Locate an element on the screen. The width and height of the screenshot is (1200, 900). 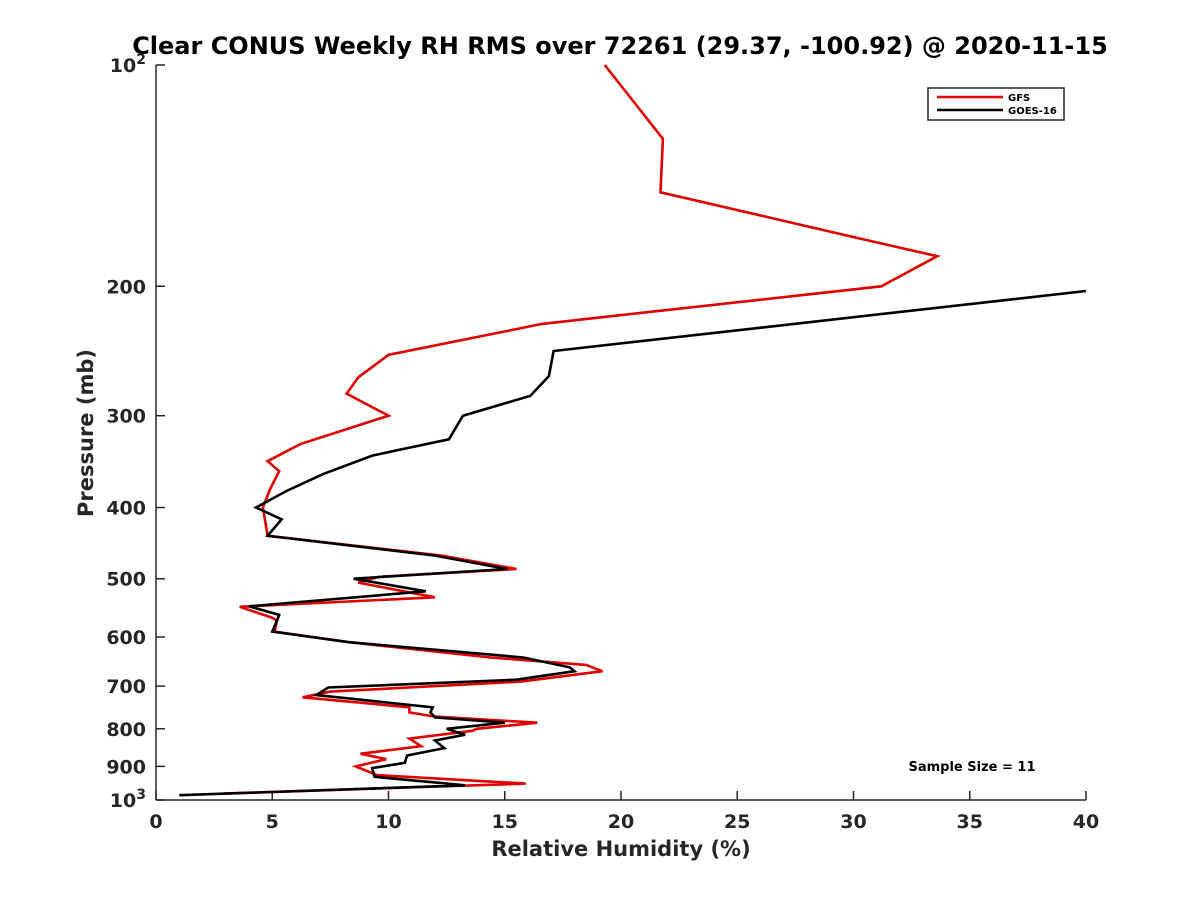
x-tick-label: 0 is located at coordinates (155, 822).